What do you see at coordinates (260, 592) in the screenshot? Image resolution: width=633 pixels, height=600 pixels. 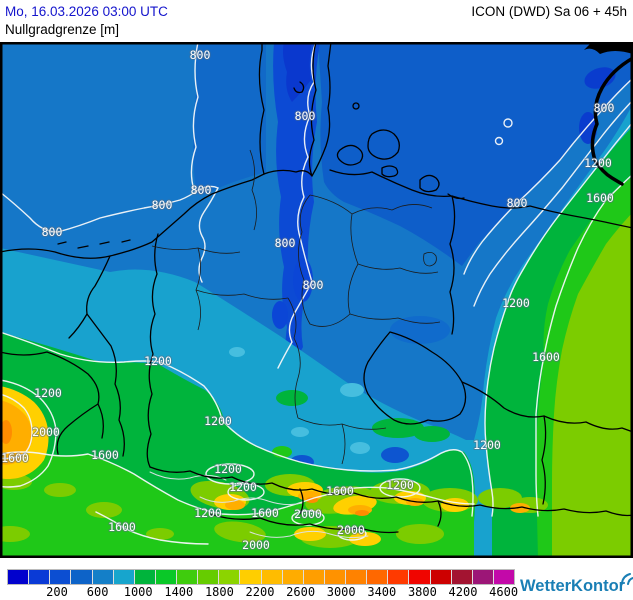 I see `legend-tick: 2200` at bounding box center [260, 592].